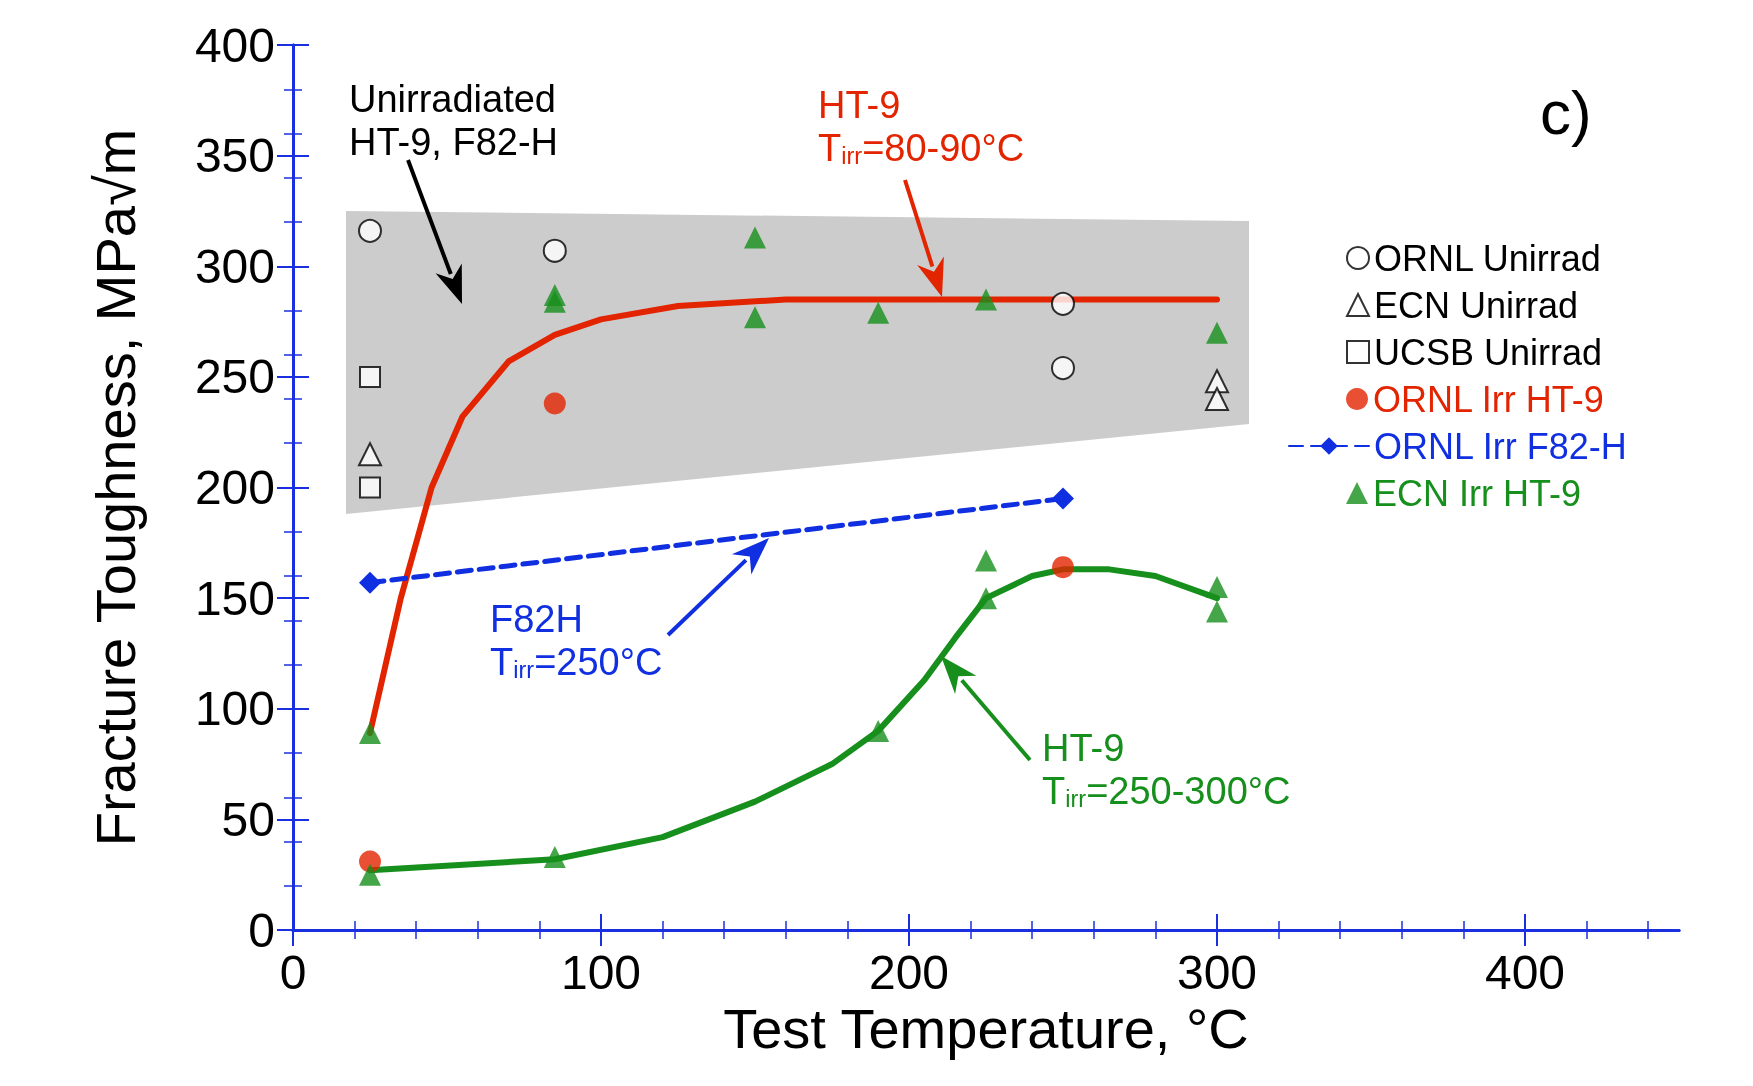 This screenshot has height=1086, width=1753. I want to click on legend-label: ECN Unirrad, so click(1476, 305).